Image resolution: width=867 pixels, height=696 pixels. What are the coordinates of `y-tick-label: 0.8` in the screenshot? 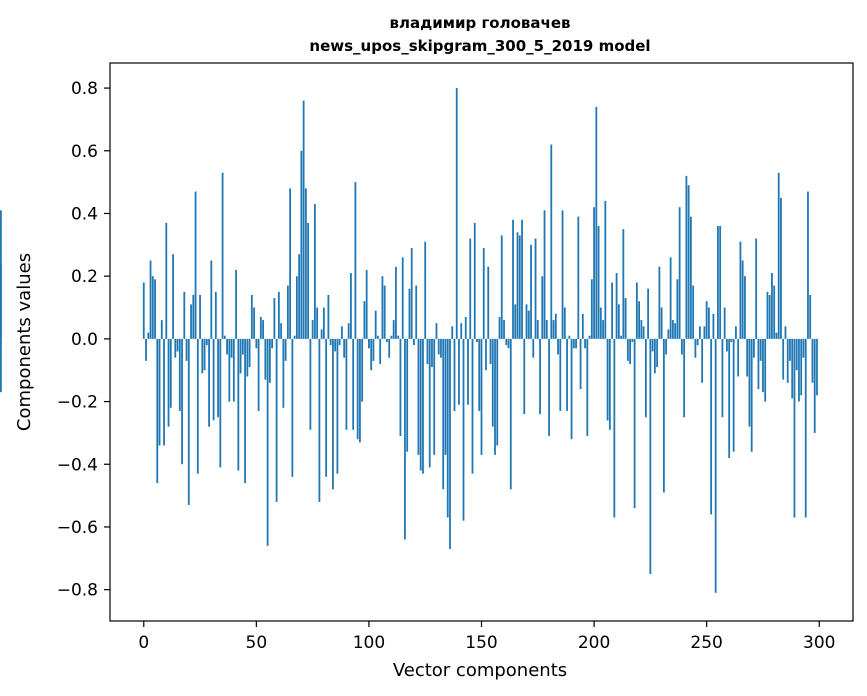 It's located at (84, 89).